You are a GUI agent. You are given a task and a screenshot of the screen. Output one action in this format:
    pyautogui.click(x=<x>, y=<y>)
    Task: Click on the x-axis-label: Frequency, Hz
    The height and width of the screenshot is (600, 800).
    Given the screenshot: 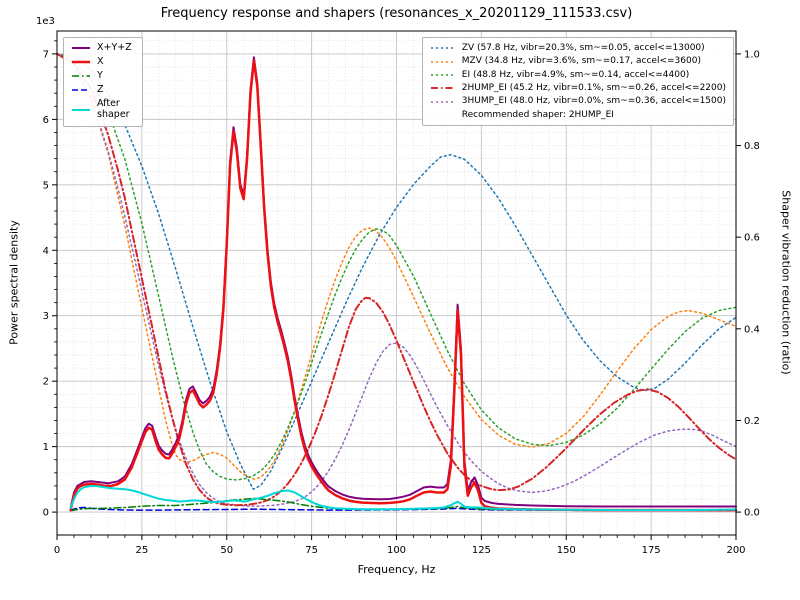 What is the action you would take?
    pyautogui.click(x=396, y=569)
    